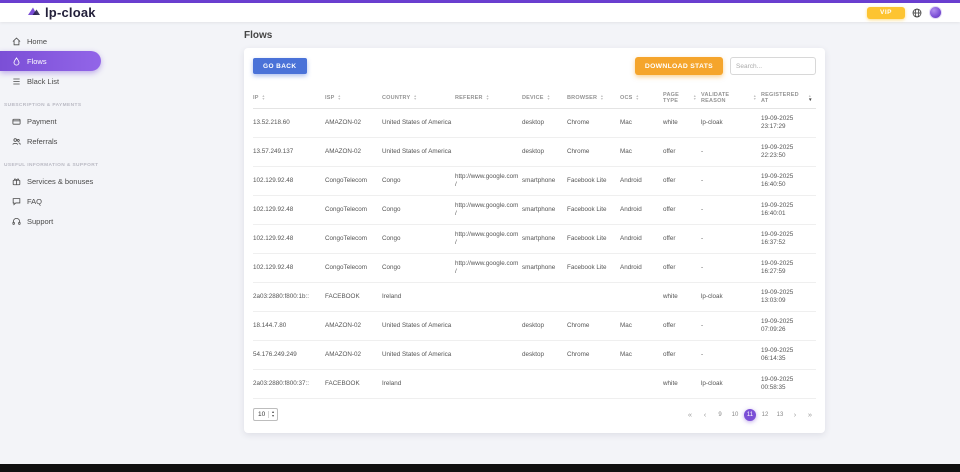  What do you see at coordinates (65, 201) in the screenshot?
I see `sidebar-item-faq: FAQ` at bounding box center [65, 201].